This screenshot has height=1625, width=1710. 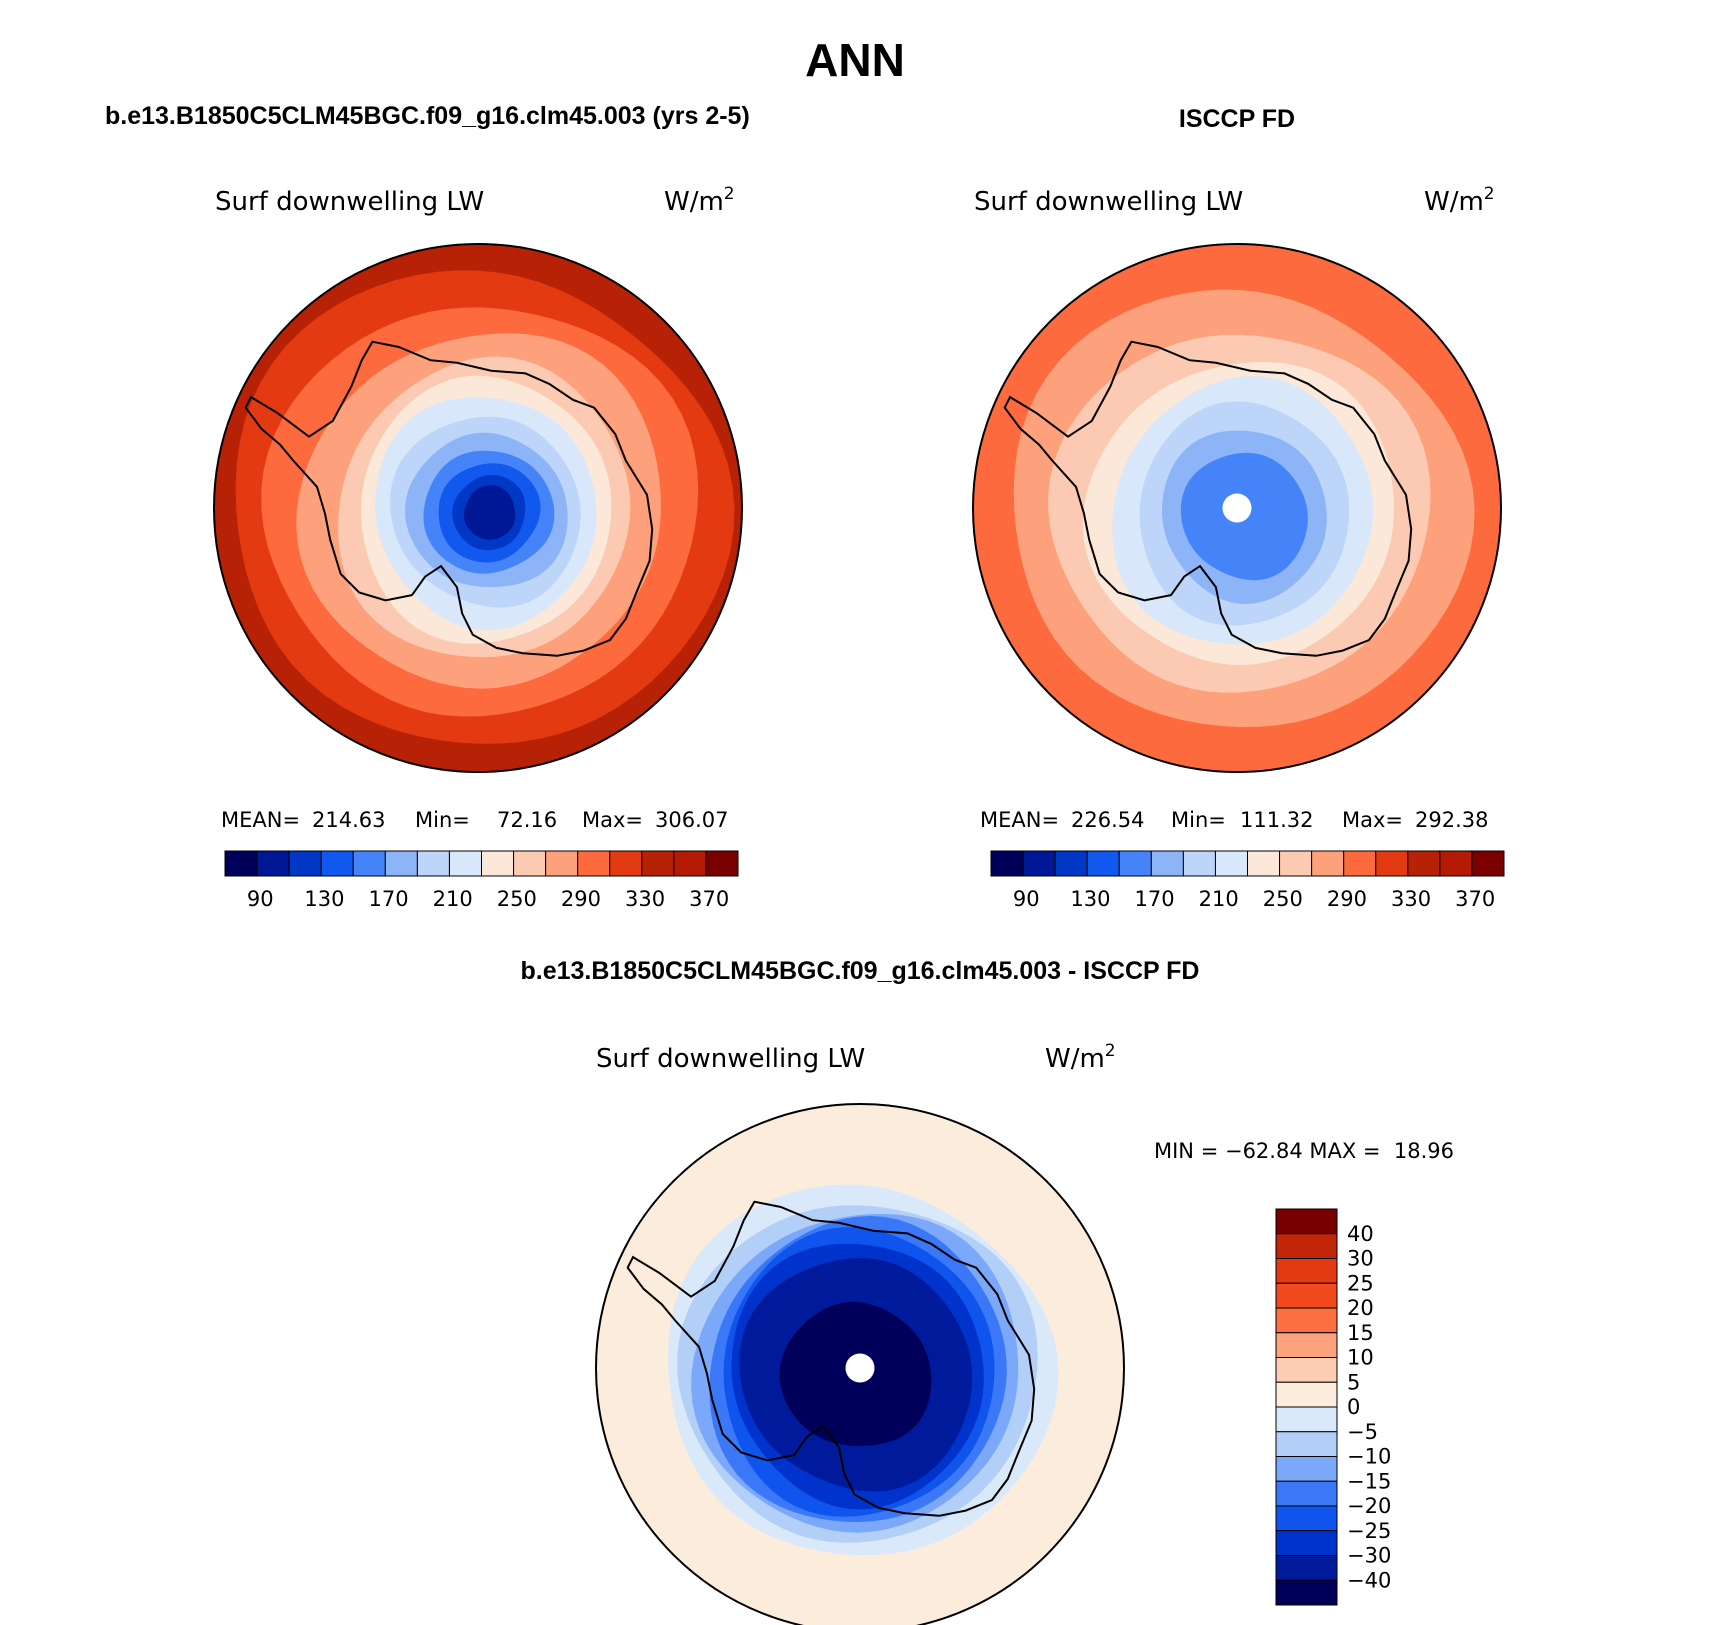 I want to click on colorbar-tick-label: 30, so click(x=1360, y=1259).